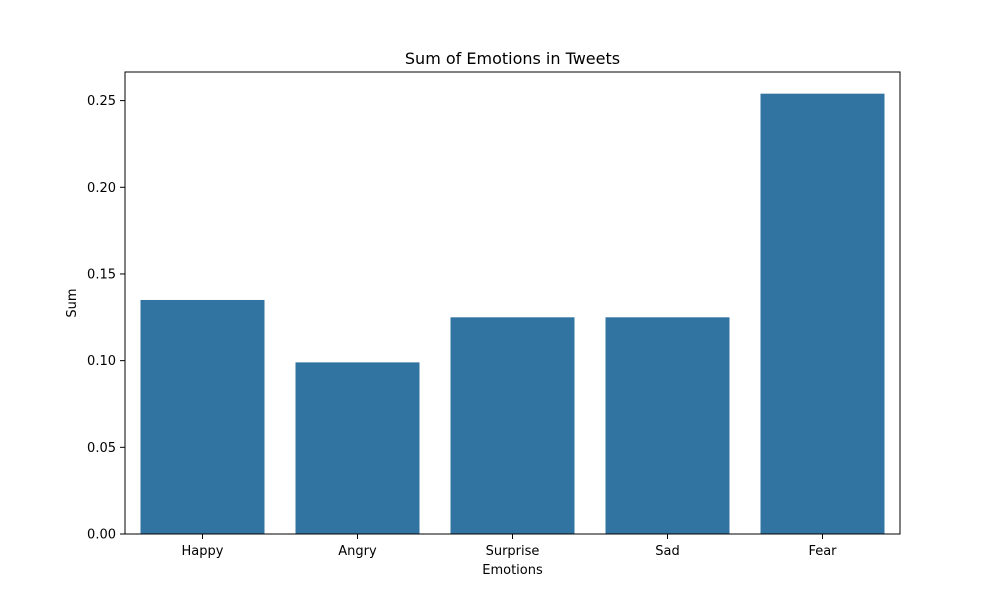 This screenshot has height=600, width=1000. I want to click on x-tick-label: Happy, so click(203, 551).